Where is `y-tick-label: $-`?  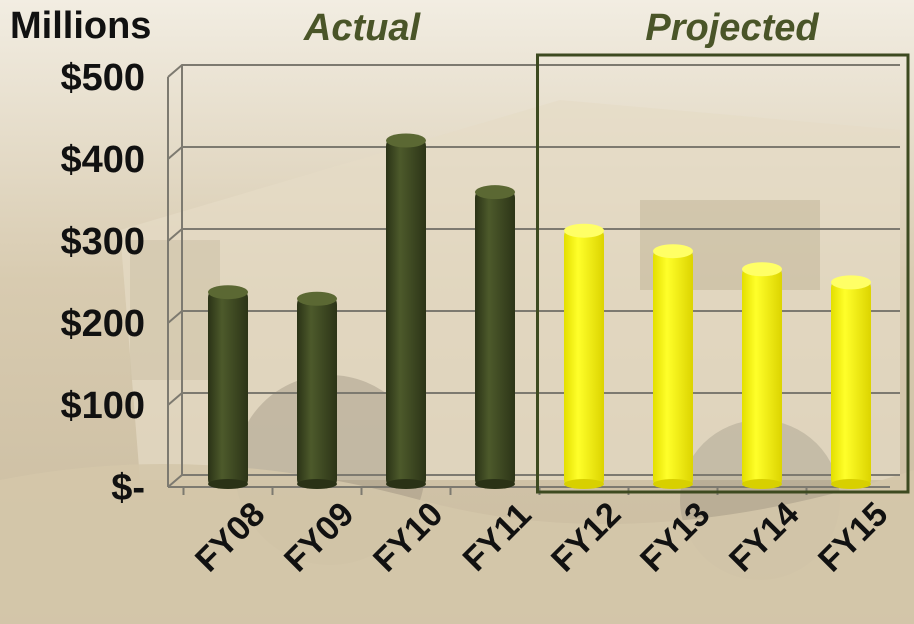 y-tick-label: $- is located at coordinates (128, 488).